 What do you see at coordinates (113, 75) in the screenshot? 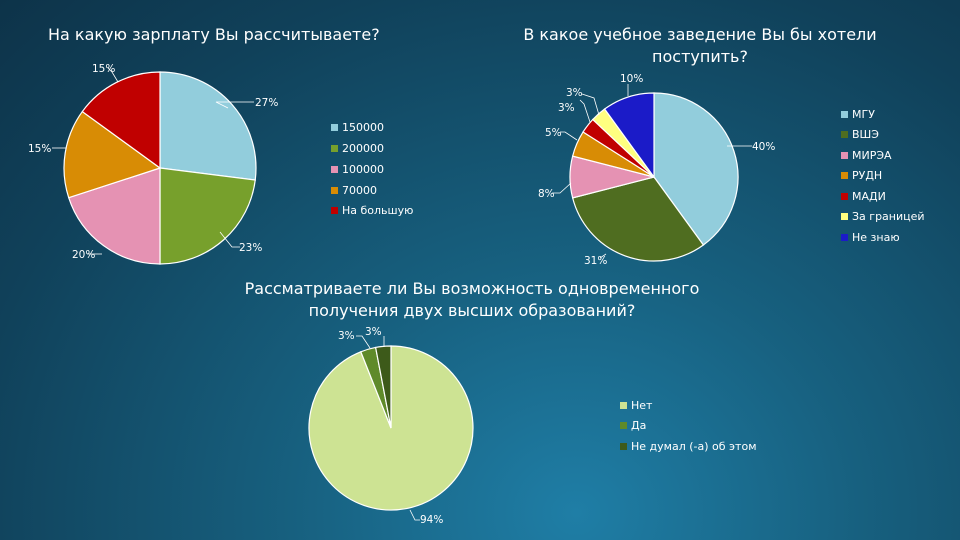
I see `leader-salary-bigger` at bounding box center [113, 75].